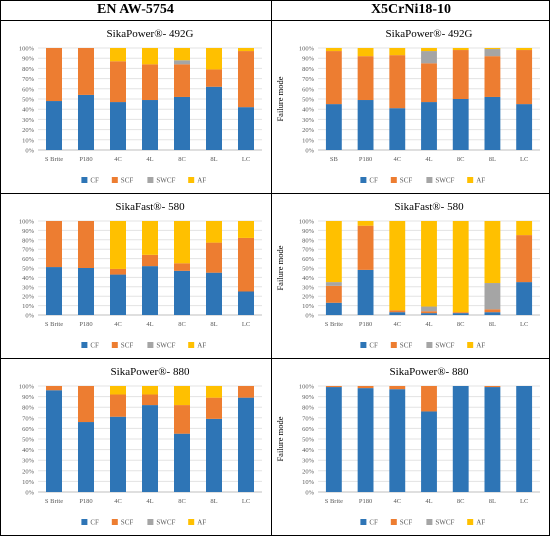  What do you see at coordinates (397, 159) in the screenshot?
I see `x-tick-label: 4C` at bounding box center [397, 159].